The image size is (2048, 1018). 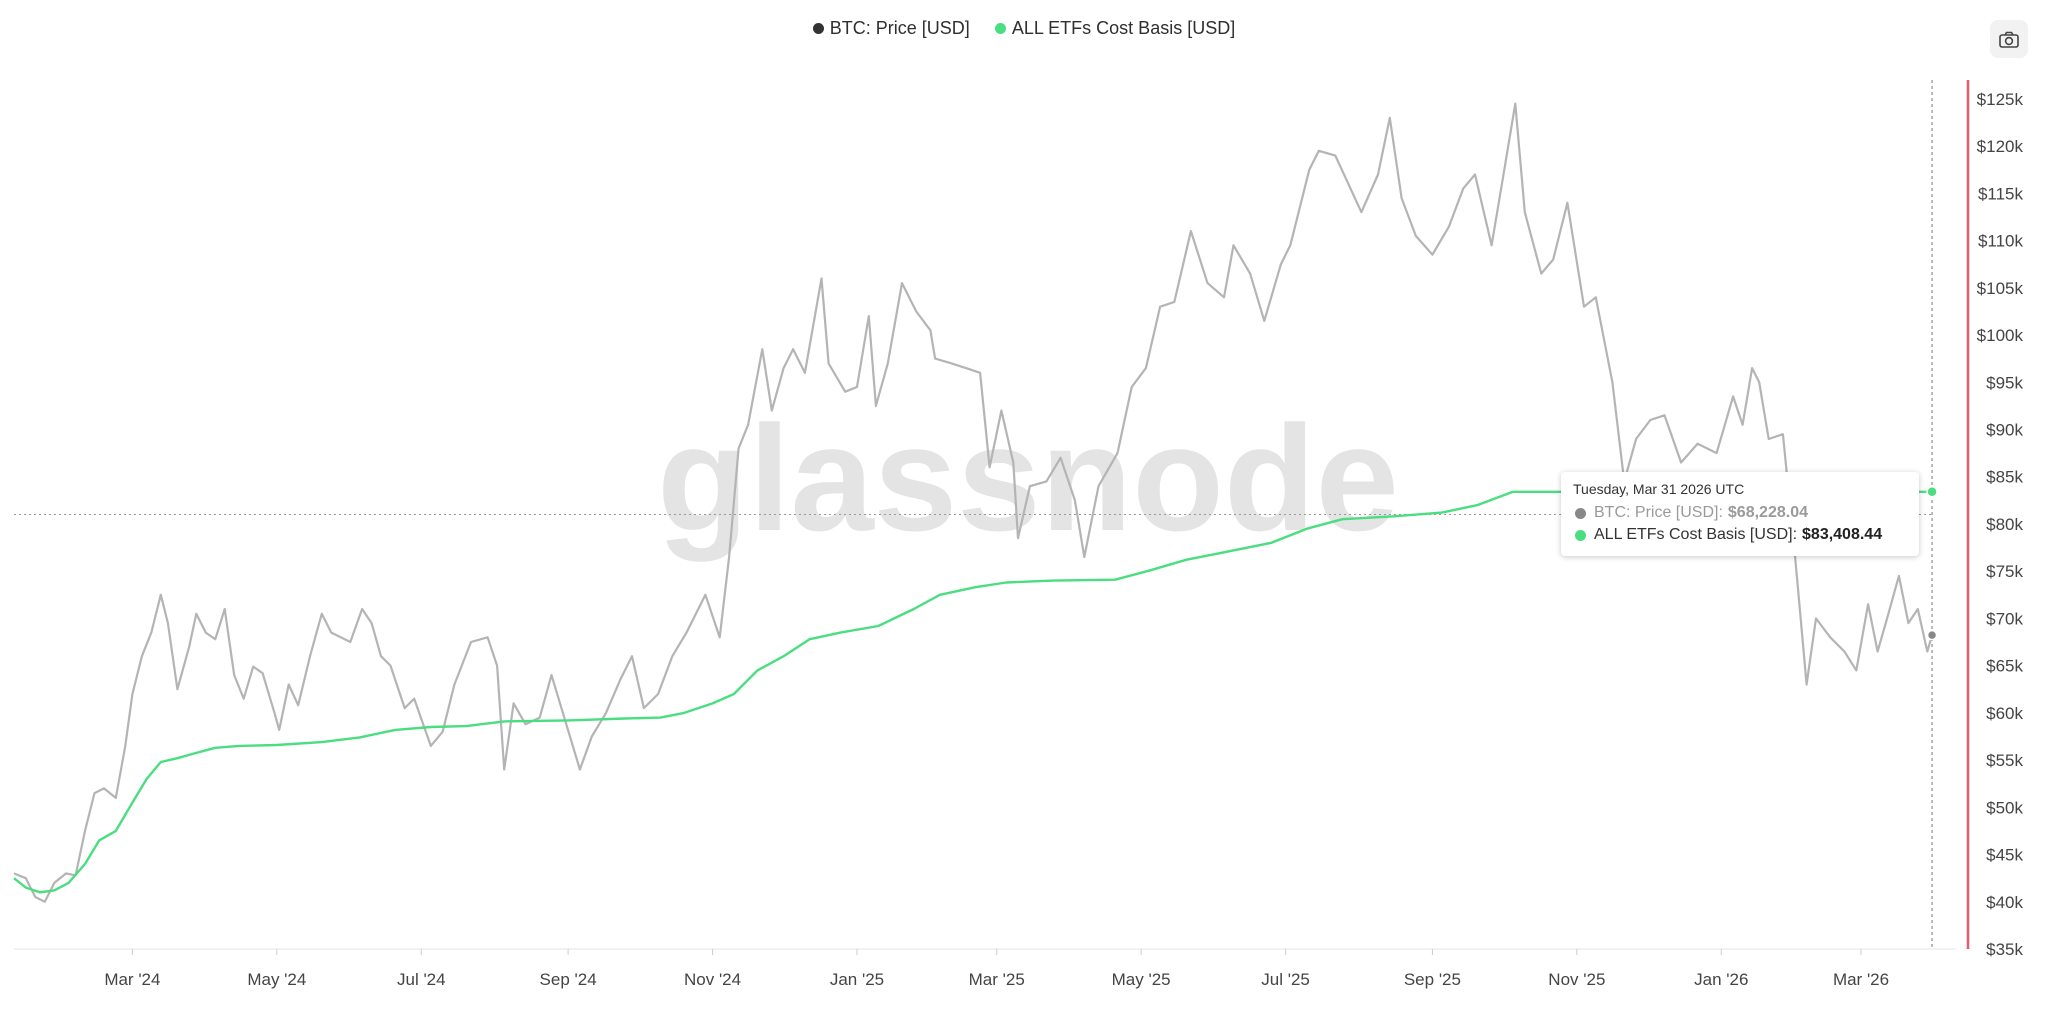 I want to click on tooltip-value: $68,228.04, so click(x=1767, y=512).